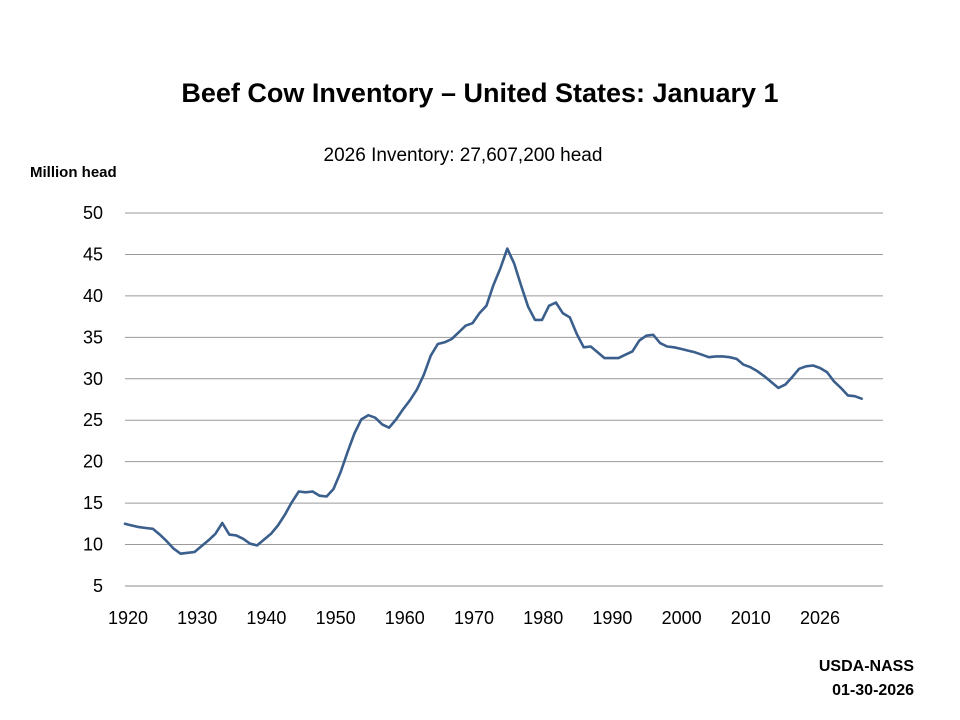  I want to click on y-tick-label: 40, so click(93, 296).